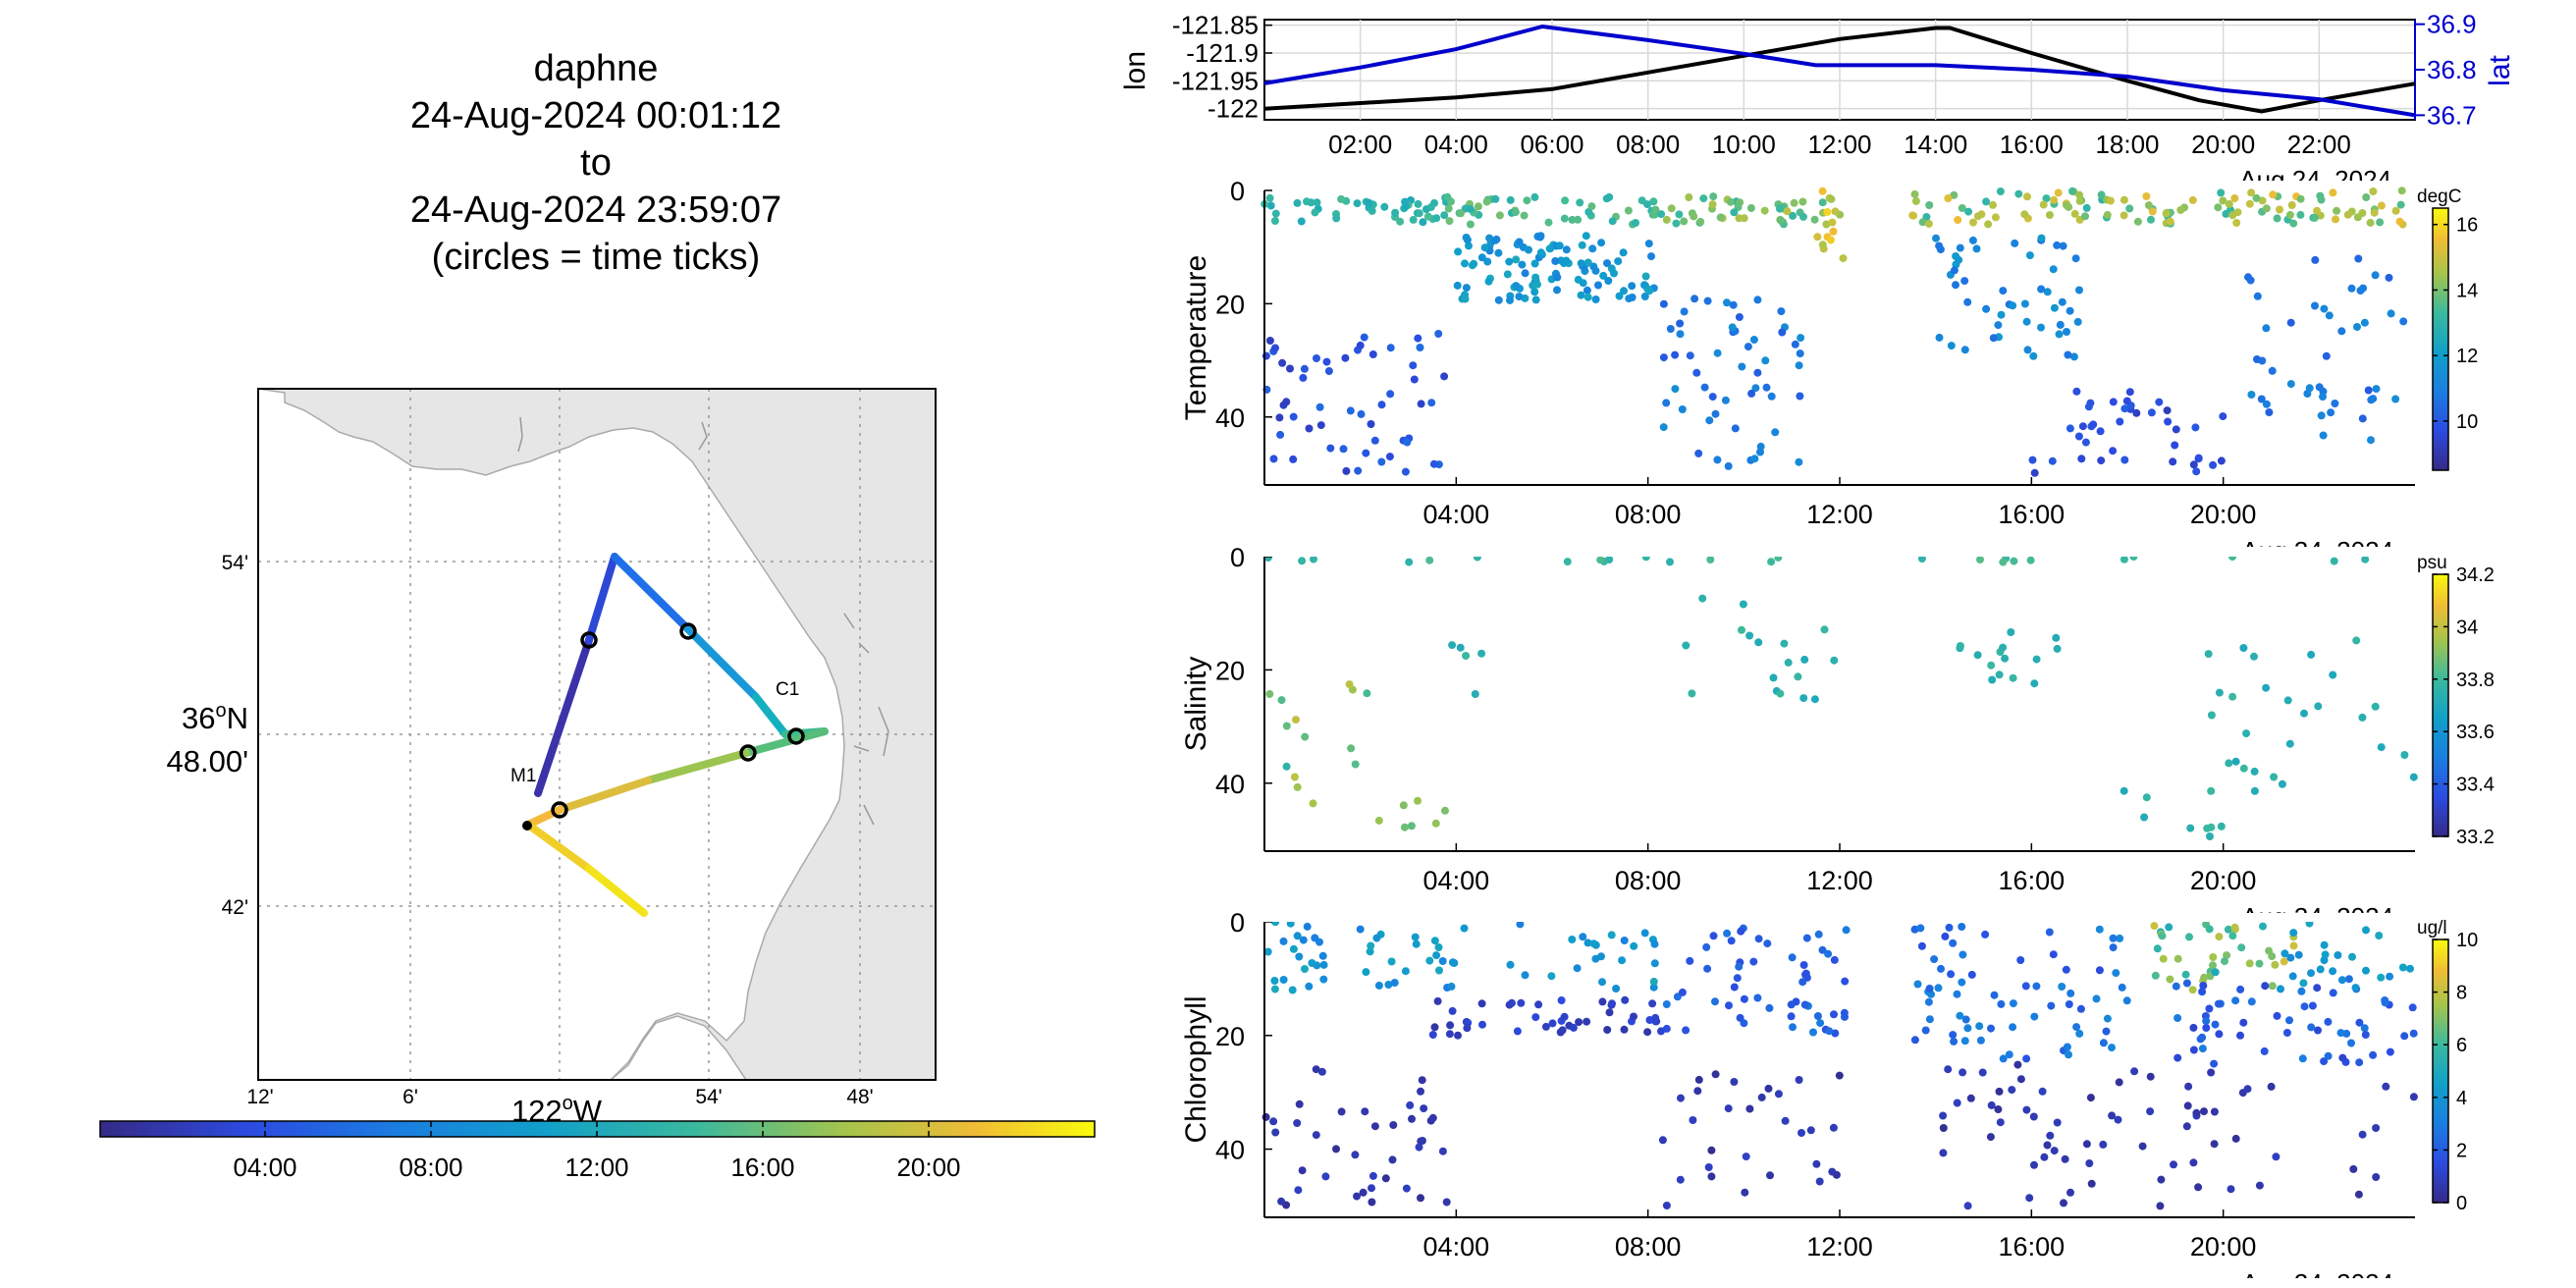 The image size is (2576, 1288). Describe the element at coordinates (2467, 940) in the screenshot. I see `colorbar-tick: 10` at that location.